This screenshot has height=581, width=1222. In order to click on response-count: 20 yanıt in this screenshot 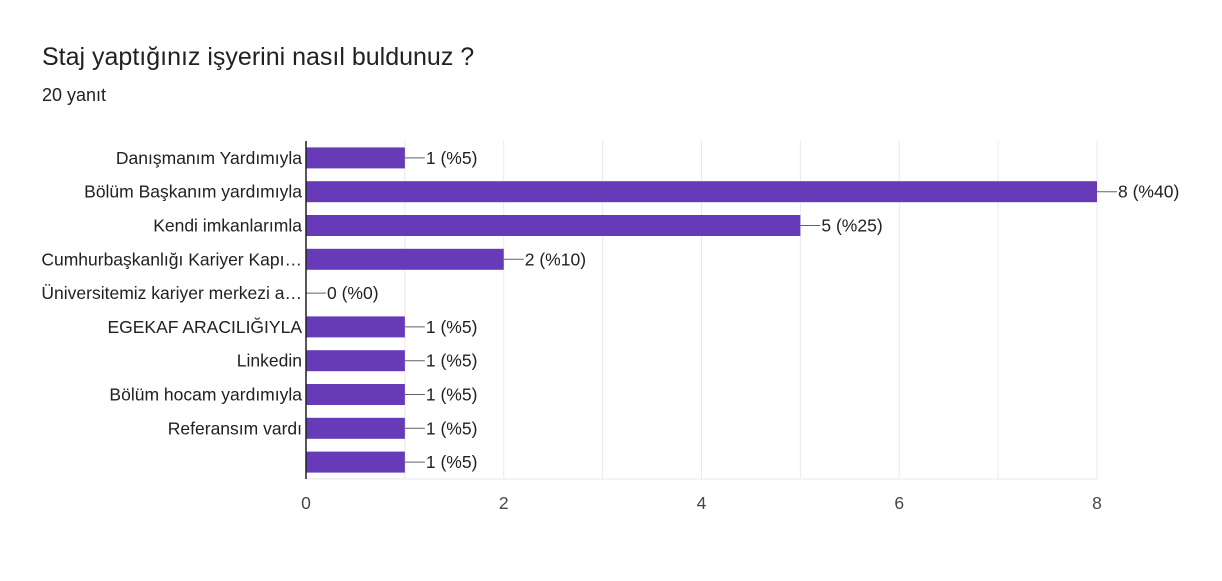, I will do `click(74, 95)`.